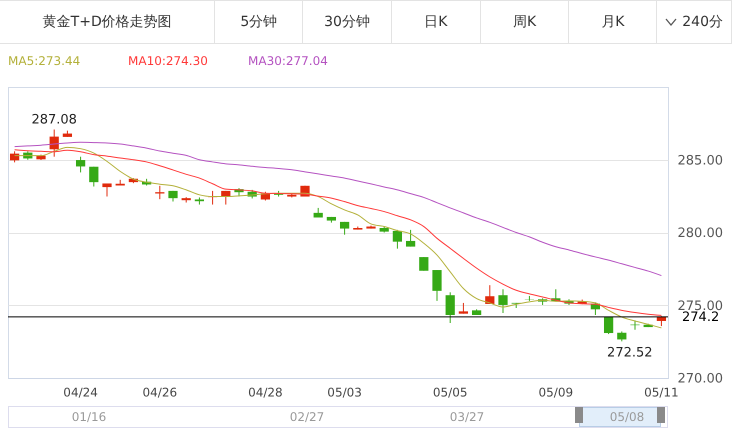  What do you see at coordinates (556, 393) in the screenshot?
I see `x-tick-label: 05/09` at bounding box center [556, 393].